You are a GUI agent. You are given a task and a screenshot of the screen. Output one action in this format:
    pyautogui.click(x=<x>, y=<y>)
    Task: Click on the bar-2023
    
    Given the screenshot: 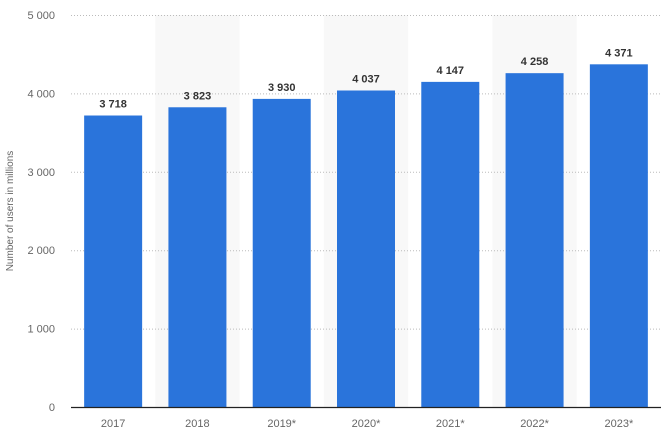 What is the action you would take?
    pyautogui.click(x=618, y=235)
    